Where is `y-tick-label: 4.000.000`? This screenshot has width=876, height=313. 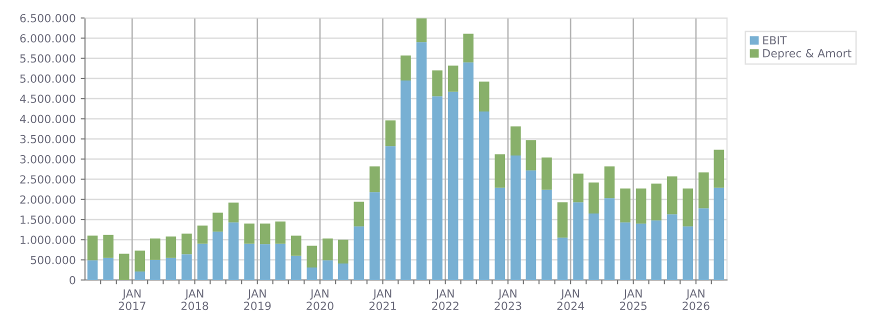 y-tick-label: 4.000.000 is located at coordinates (48, 119).